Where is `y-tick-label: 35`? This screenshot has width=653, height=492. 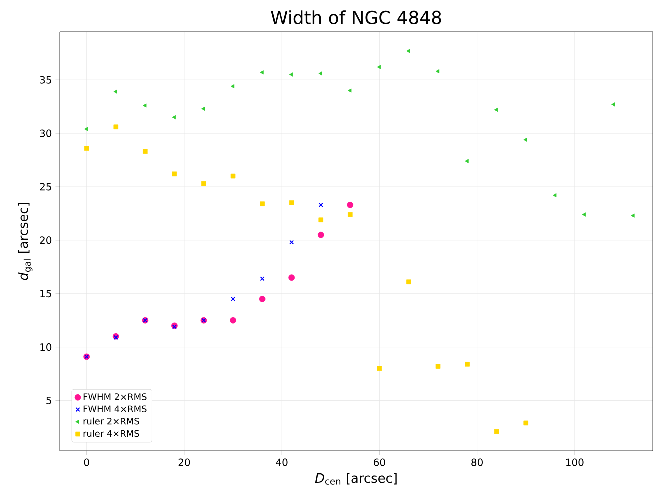
y-tick-label: 35 is located at coordinates (46, 80).